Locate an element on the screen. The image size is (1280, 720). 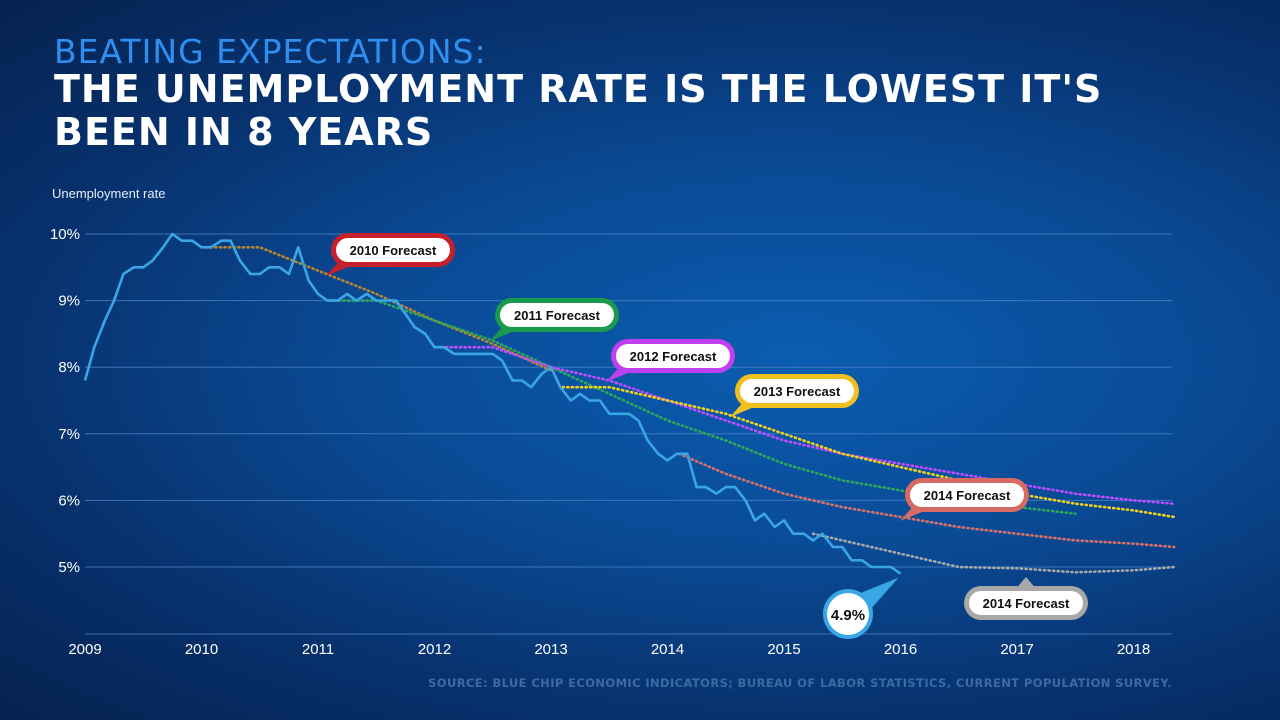
callout-value: 4.9% is located at coordinates (848, 615).